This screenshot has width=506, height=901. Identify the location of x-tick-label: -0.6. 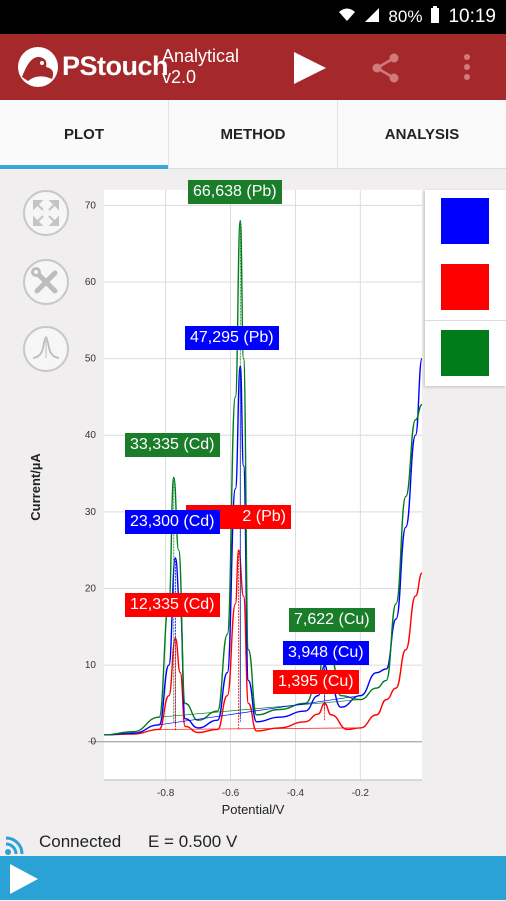
(231, 793).